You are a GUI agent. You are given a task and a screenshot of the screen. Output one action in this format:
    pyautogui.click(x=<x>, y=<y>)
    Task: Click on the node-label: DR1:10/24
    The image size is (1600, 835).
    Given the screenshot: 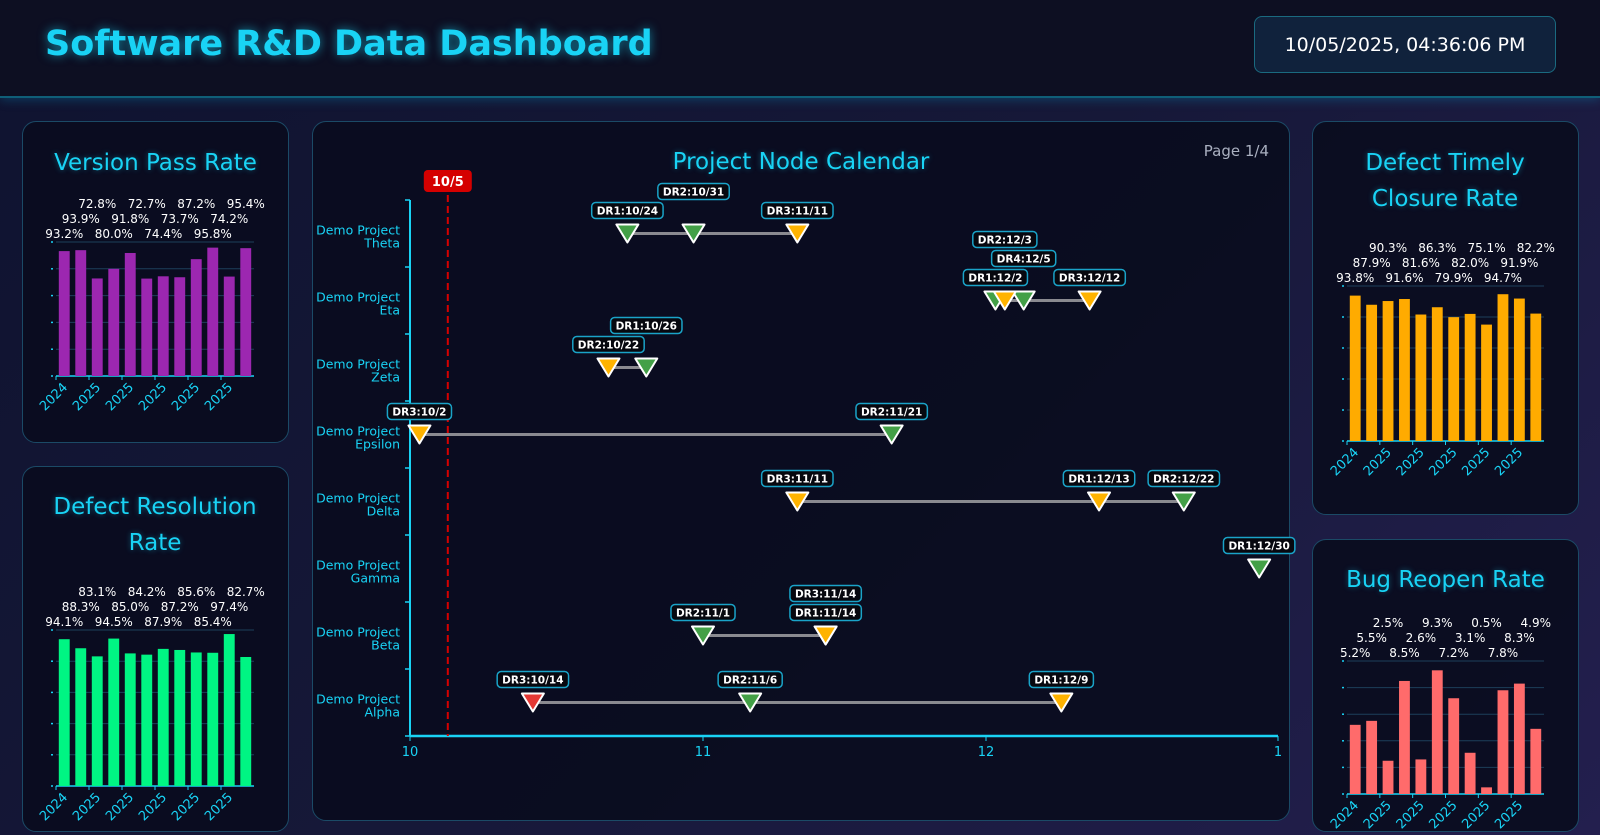 What is the action you would take?
    pyautogui.click(x=627, y=210)
    